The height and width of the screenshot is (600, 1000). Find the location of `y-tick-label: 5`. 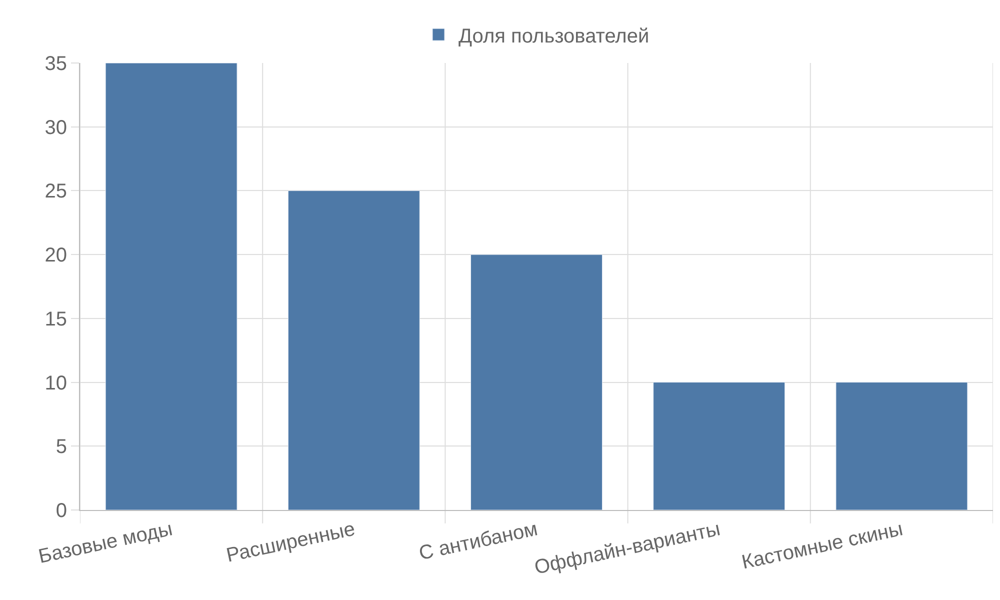

y-tick-label: 5 is located at coordinates (61, 447).